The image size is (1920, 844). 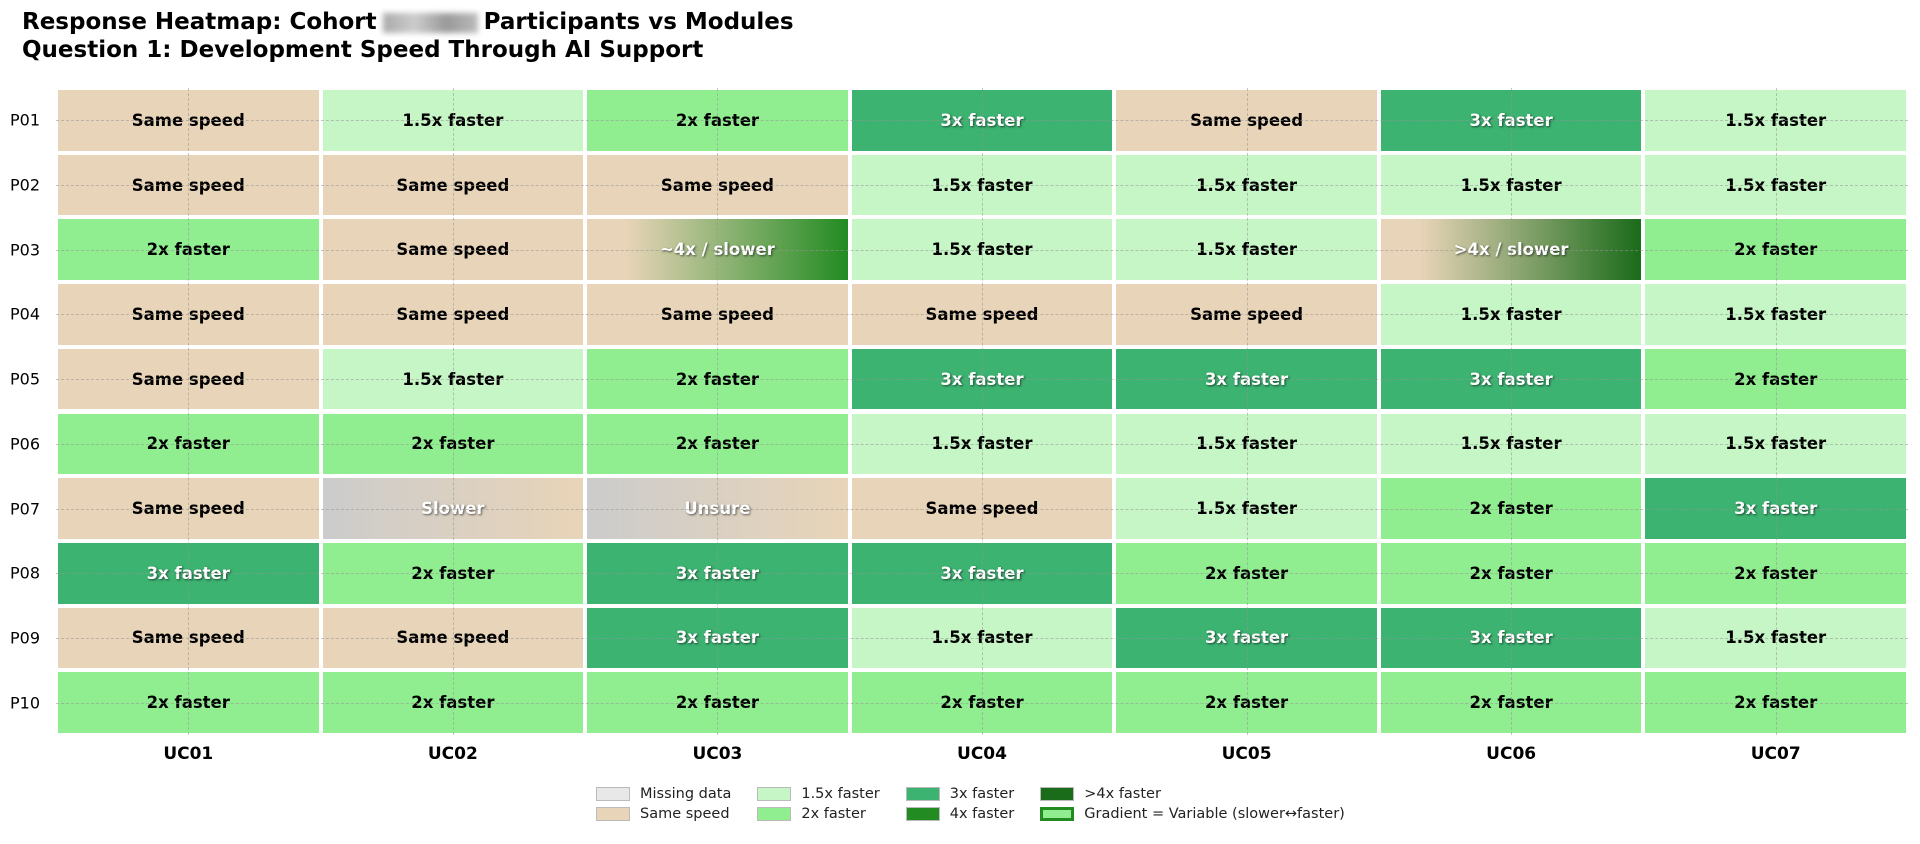 What do you see at coordinates (25, 185) in the screenshot?
I see `row-label: P02` at bounding box center [25, 185].